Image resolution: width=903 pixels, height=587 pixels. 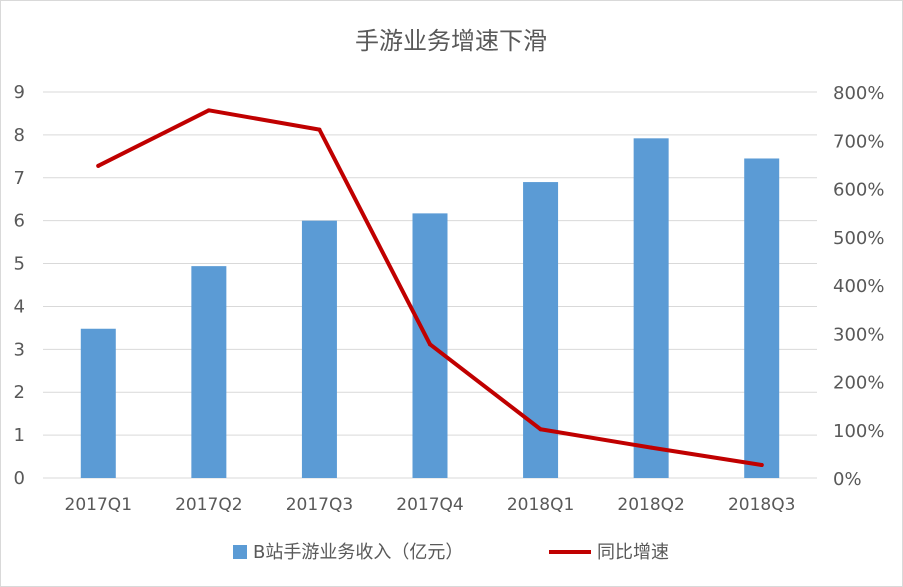 I want to click on x-axis-tick-label: 2018Q3, so click(x=761, y=505).